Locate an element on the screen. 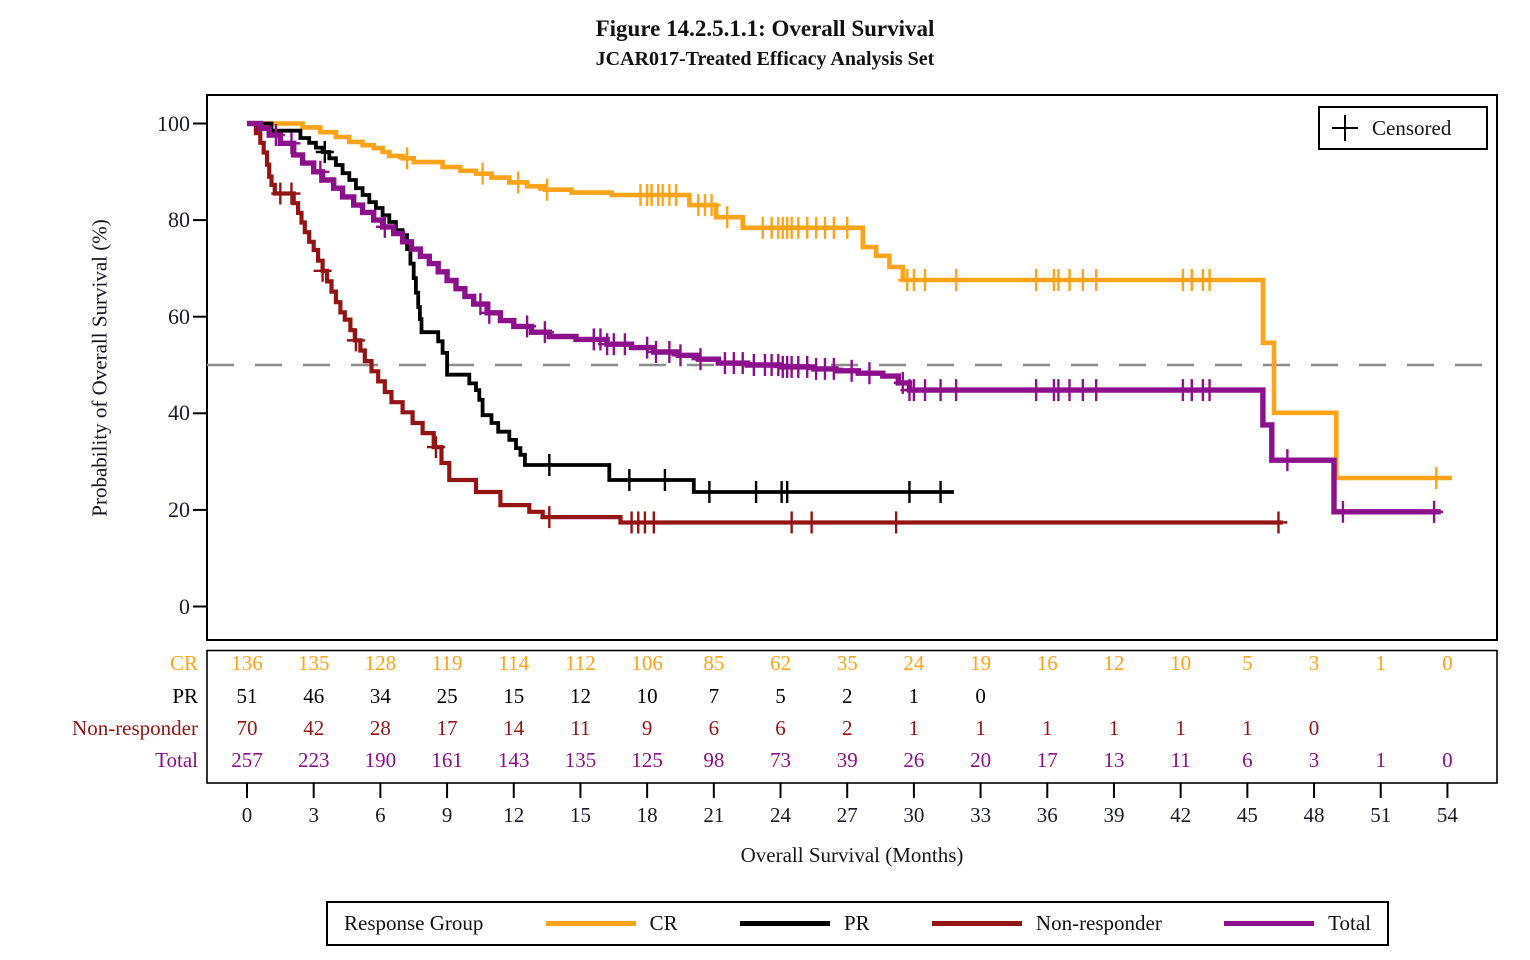 This screenshot has width=1530, height=960. risk-row-label-total: Total is located at coordinates (176, 760).